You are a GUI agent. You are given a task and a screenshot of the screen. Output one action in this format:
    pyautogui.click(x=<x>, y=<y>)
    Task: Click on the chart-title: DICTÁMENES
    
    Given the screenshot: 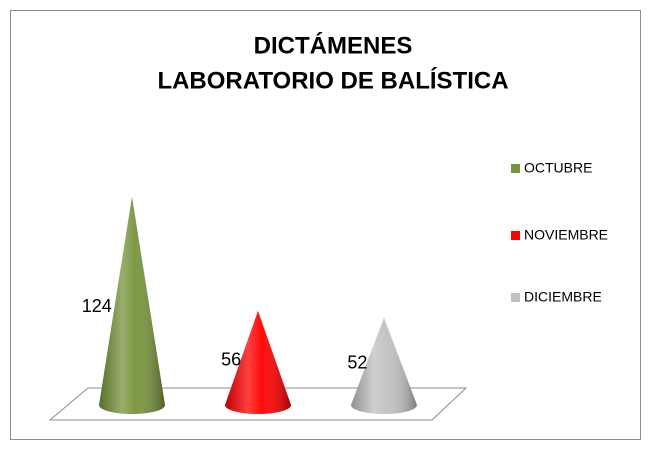 What is the action you would take?
    pyautogui.click(x=333, y=45)
    